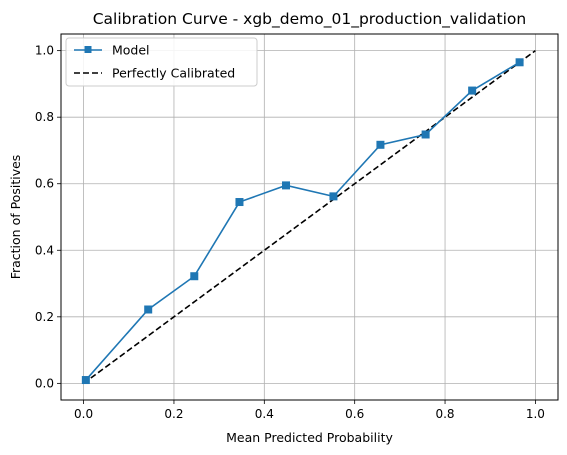  What do you see at coordinates (44, 117) in the screenshot?
I see `y-tick-label: 0.8` at bounding box center [44, 117].